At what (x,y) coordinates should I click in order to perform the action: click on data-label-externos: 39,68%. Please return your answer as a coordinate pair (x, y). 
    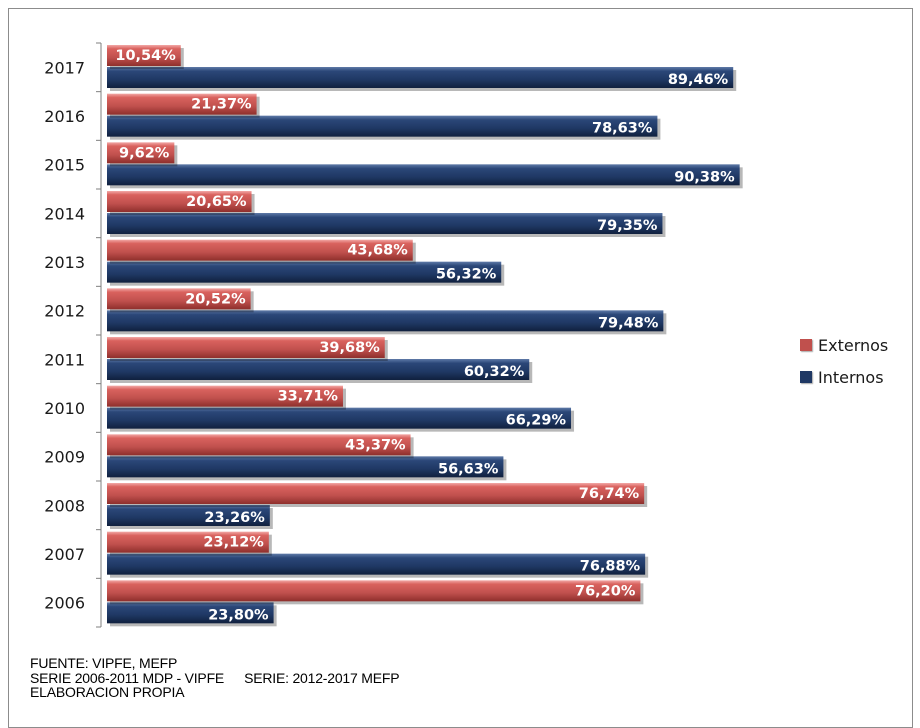
    Looking at the image, I should click on (349, 348).